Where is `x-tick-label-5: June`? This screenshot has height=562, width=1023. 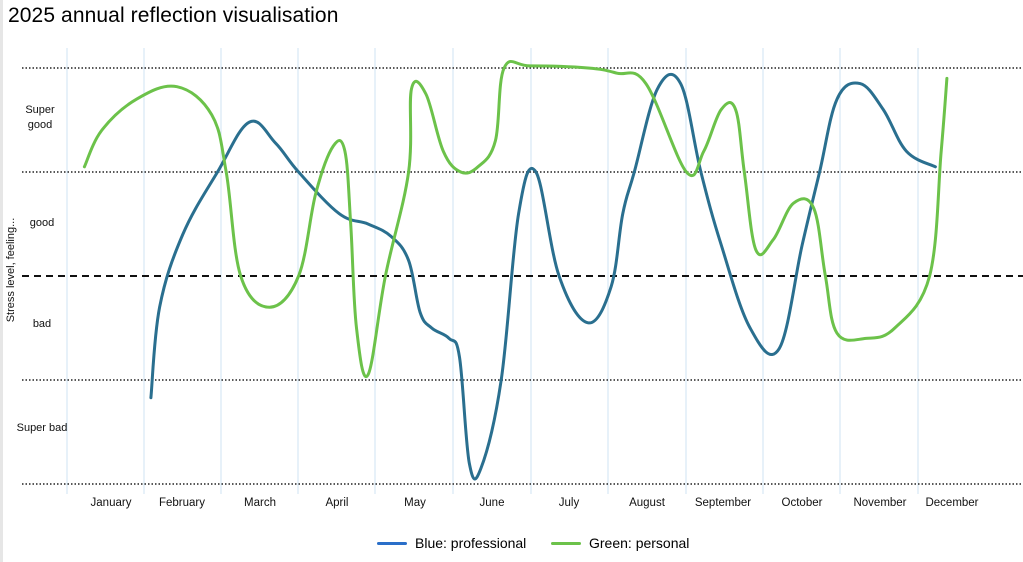 x-tick-label-5: June is located at coordinates (492, 503).